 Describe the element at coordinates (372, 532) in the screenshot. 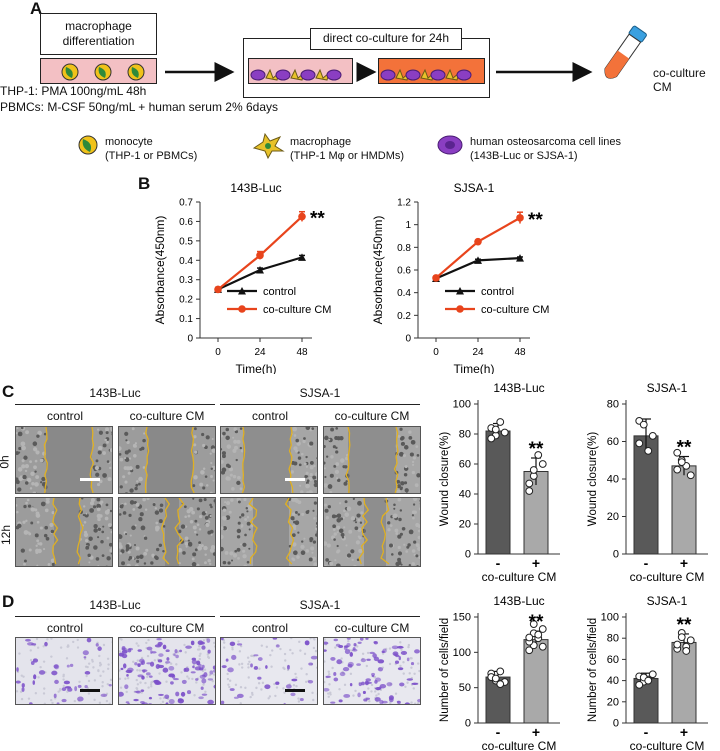

I see `micrograph-sjsa1-cm-12h` at that location.